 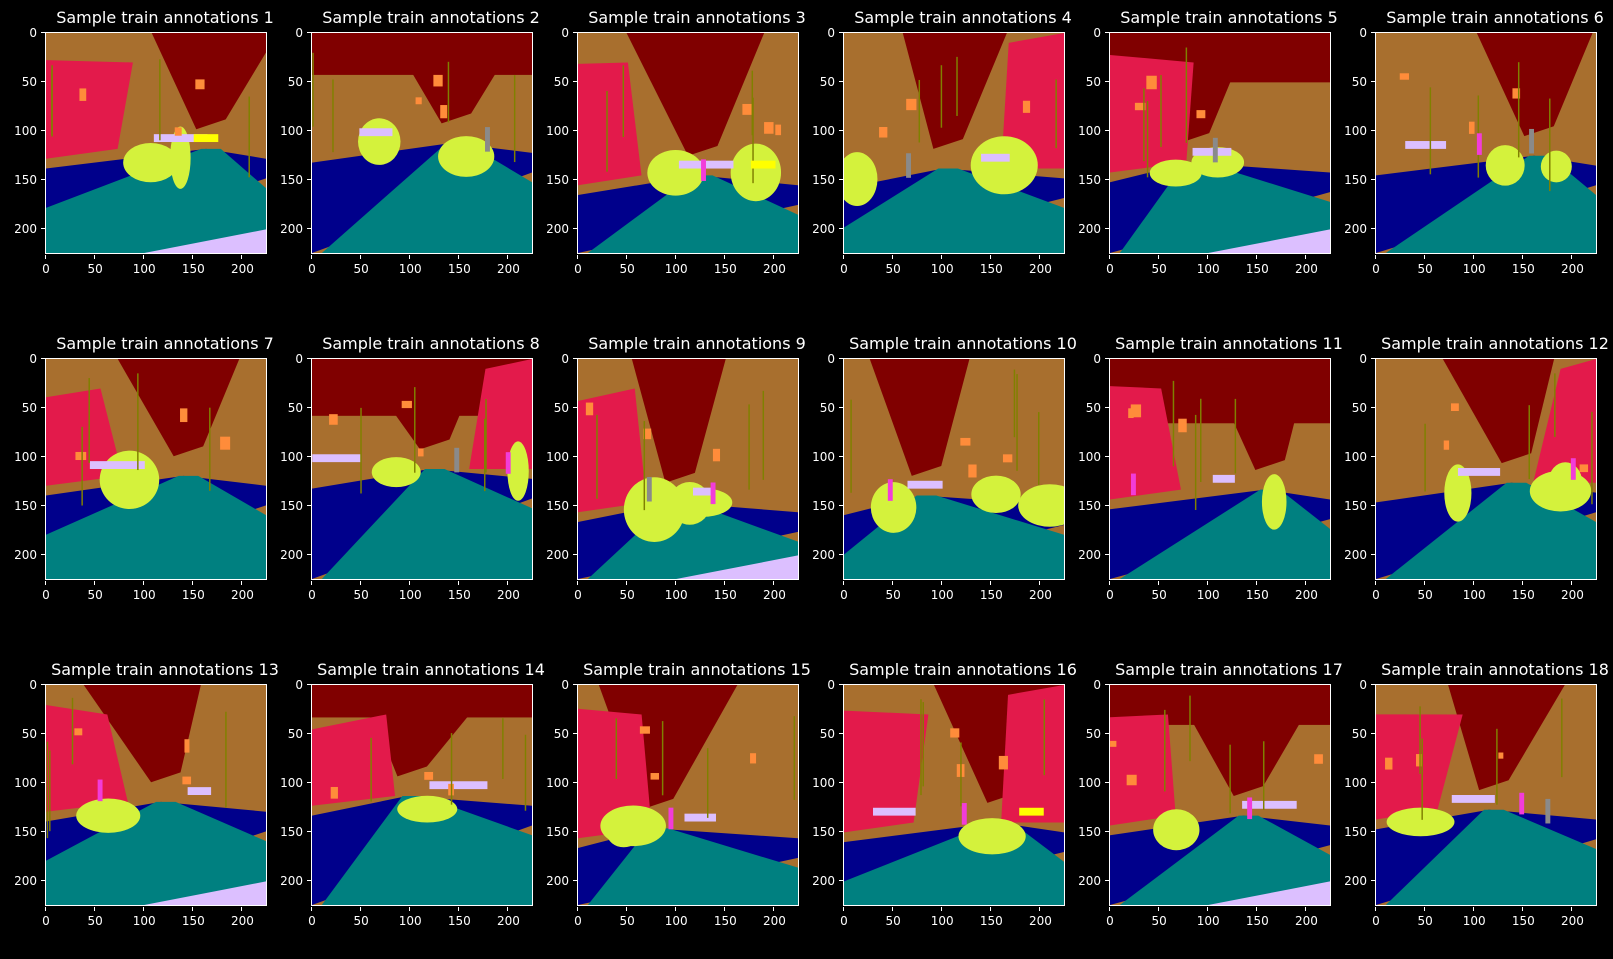 What do you see at coordinates (963, 343) in the screenshot?
I see `panel-title: Sample train annotations 10` at bounding box center [963, 343].